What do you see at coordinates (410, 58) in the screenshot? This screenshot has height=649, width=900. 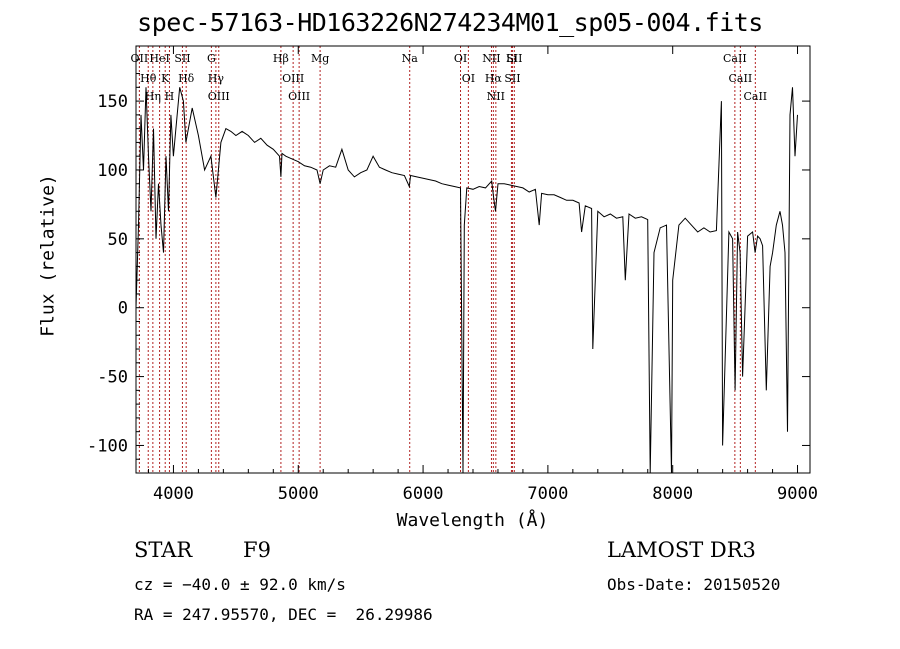 I see `line-label-15: Na` at bounding box center [410, 58].